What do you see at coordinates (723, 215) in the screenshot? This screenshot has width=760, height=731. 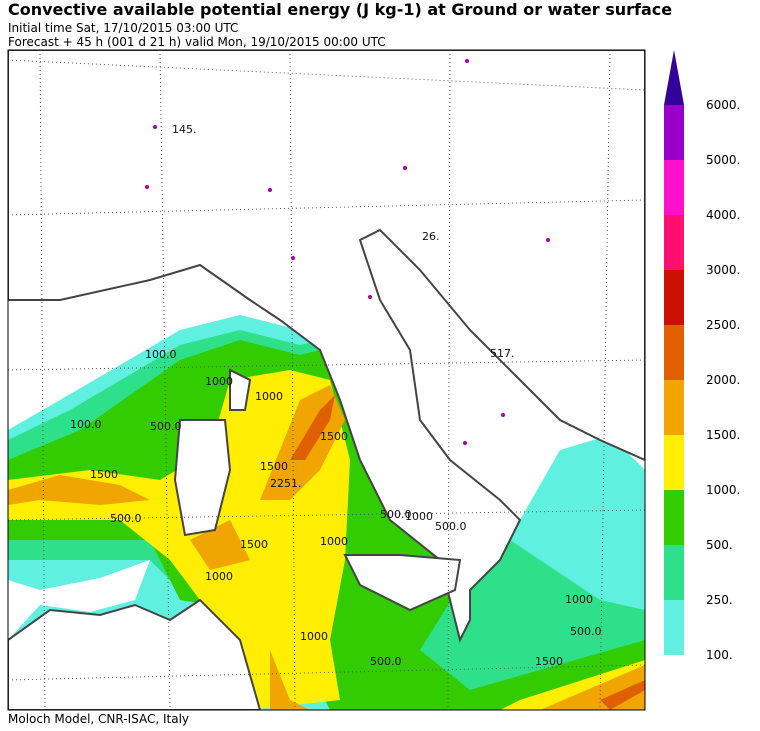 I see `colorbar-label: 4000.` at bounding box center [723, 215].